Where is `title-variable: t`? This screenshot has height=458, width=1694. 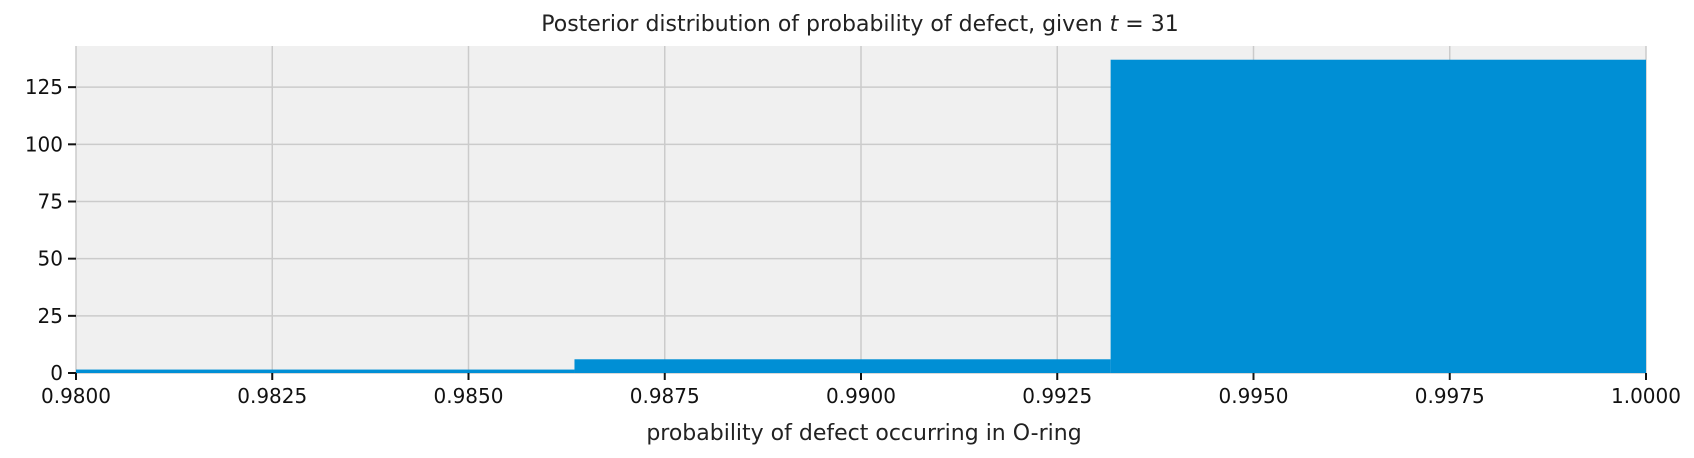
title-variable: t is located at coordinates (1114, 24).